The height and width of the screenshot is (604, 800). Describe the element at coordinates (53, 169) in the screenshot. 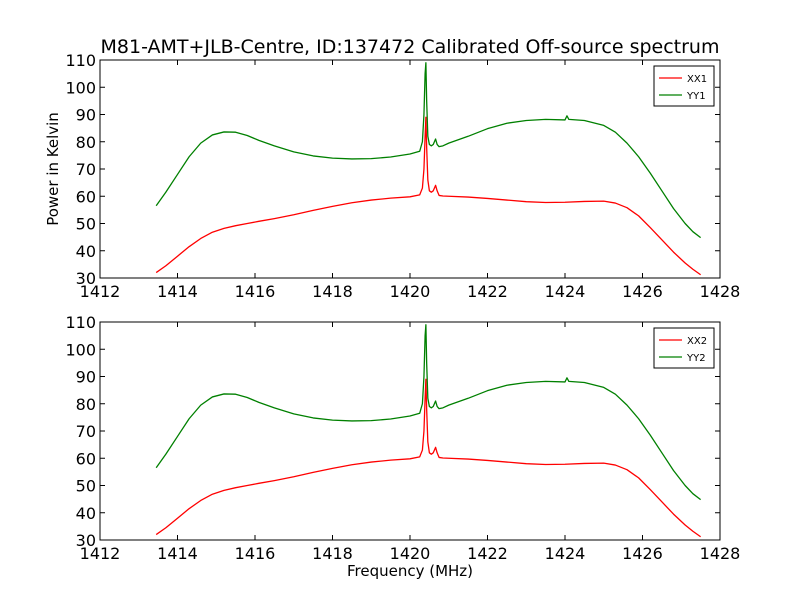

I see `y-axis-label: Power in Kelvin` at that location.